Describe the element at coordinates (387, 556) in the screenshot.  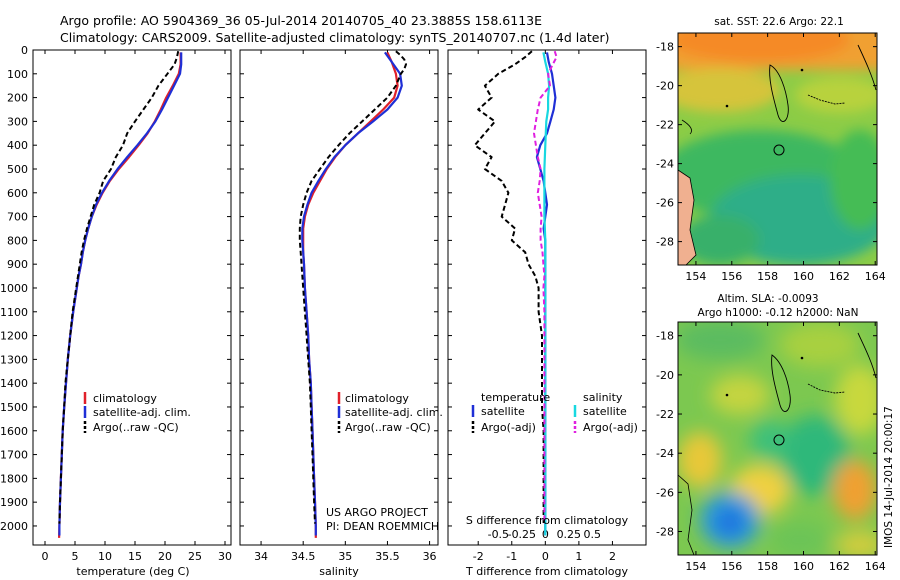
I see `x-tick-label: 35.5` at that location.